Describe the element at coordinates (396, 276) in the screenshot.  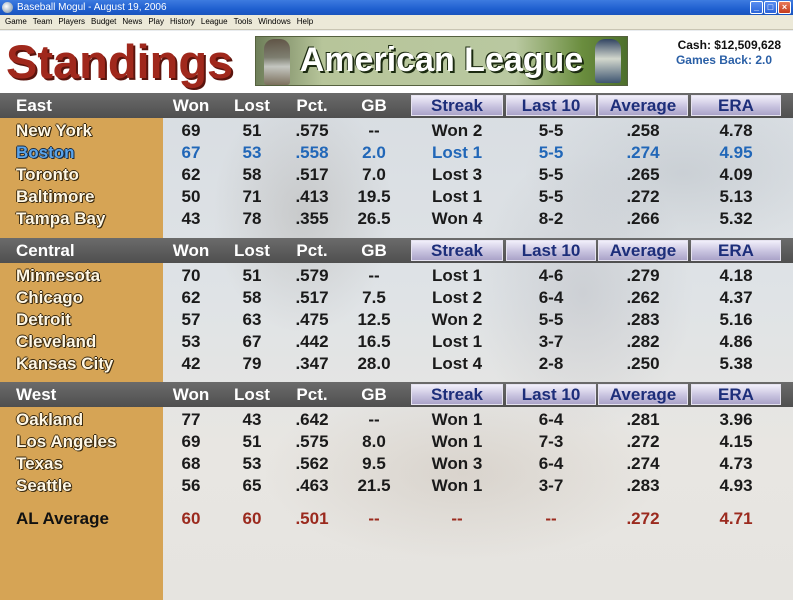
I see `table-row: Minnesota 70 51 .579 -- Lost 1 4-6 .279 4.18` at that location.